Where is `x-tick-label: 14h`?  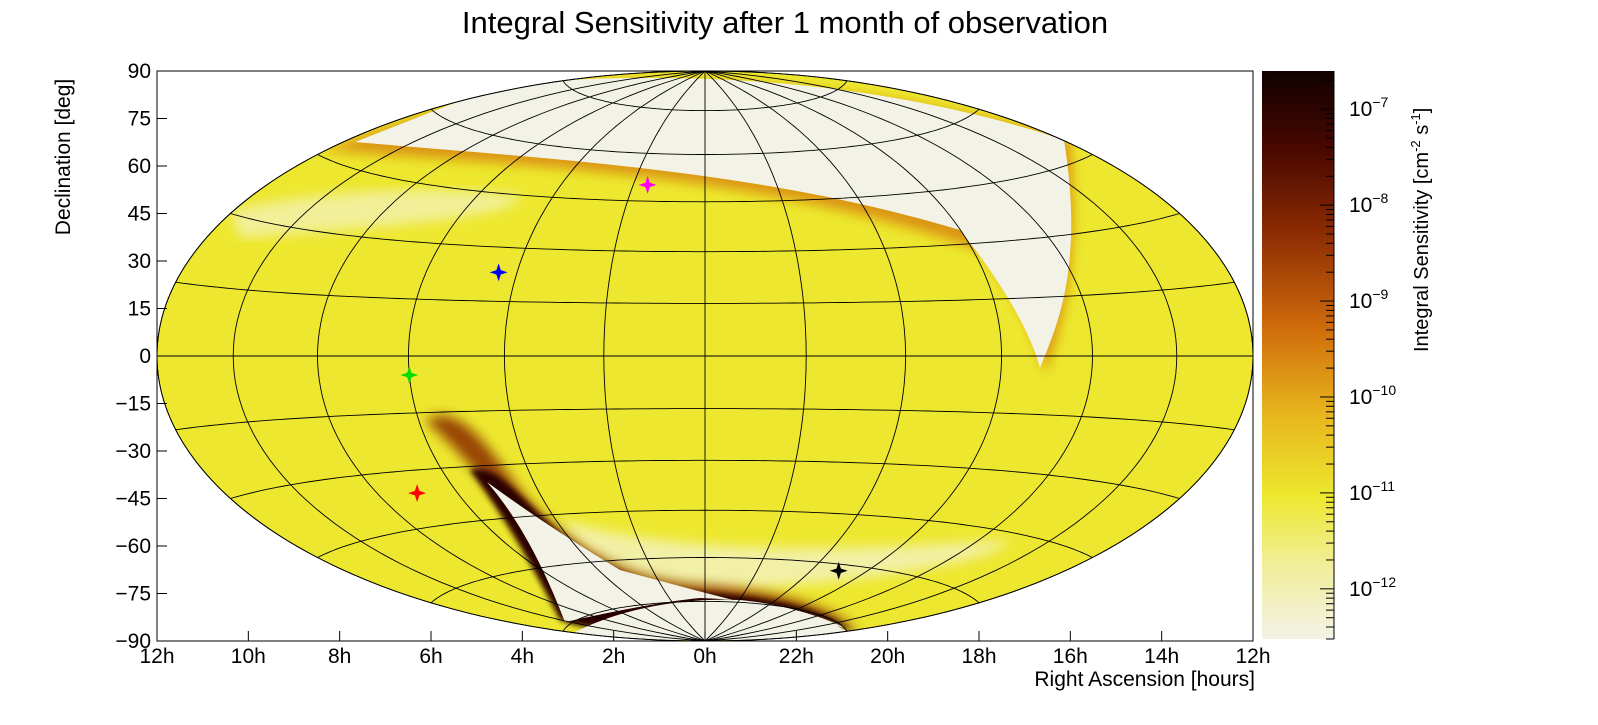 x-tick-label: 14h is located at coordinates (1161, 656).